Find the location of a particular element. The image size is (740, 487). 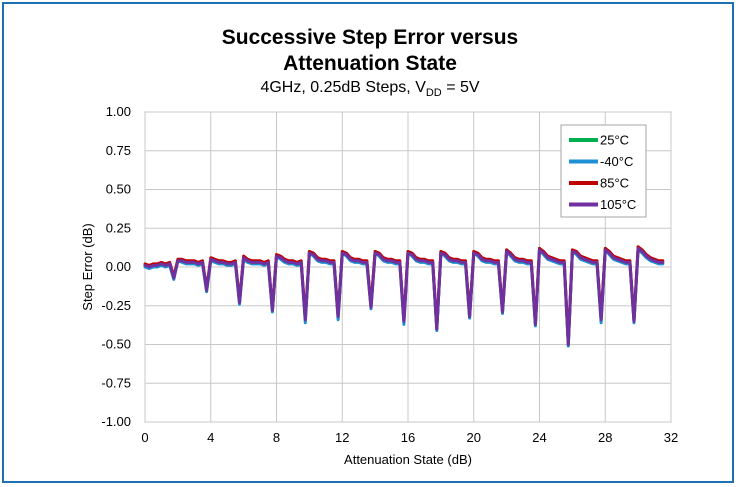

y-tick-label: 0.75 is located at coordinates (118, 150).